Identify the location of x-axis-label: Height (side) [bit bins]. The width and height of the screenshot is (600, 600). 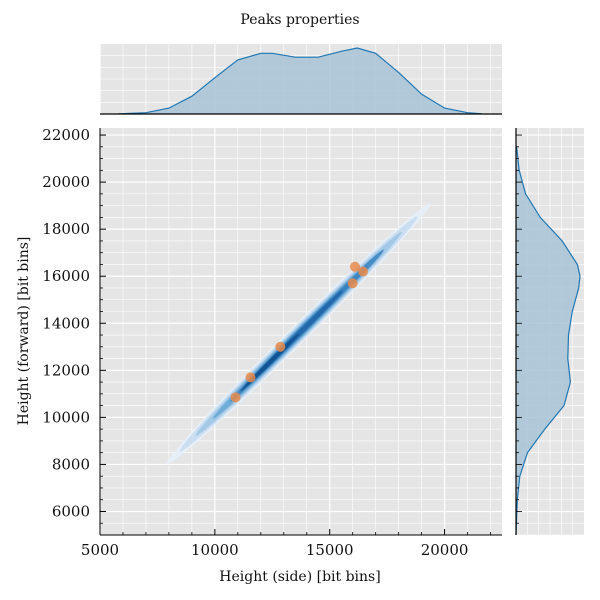
(299, 577).